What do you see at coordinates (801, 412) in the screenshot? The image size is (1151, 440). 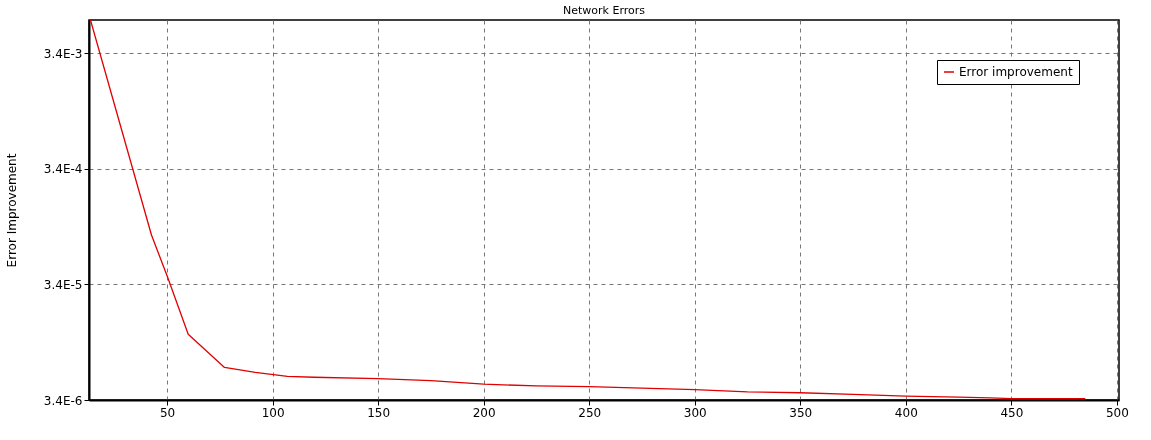 I see `x-tick-label: 350` at bounding box center [801, 412].